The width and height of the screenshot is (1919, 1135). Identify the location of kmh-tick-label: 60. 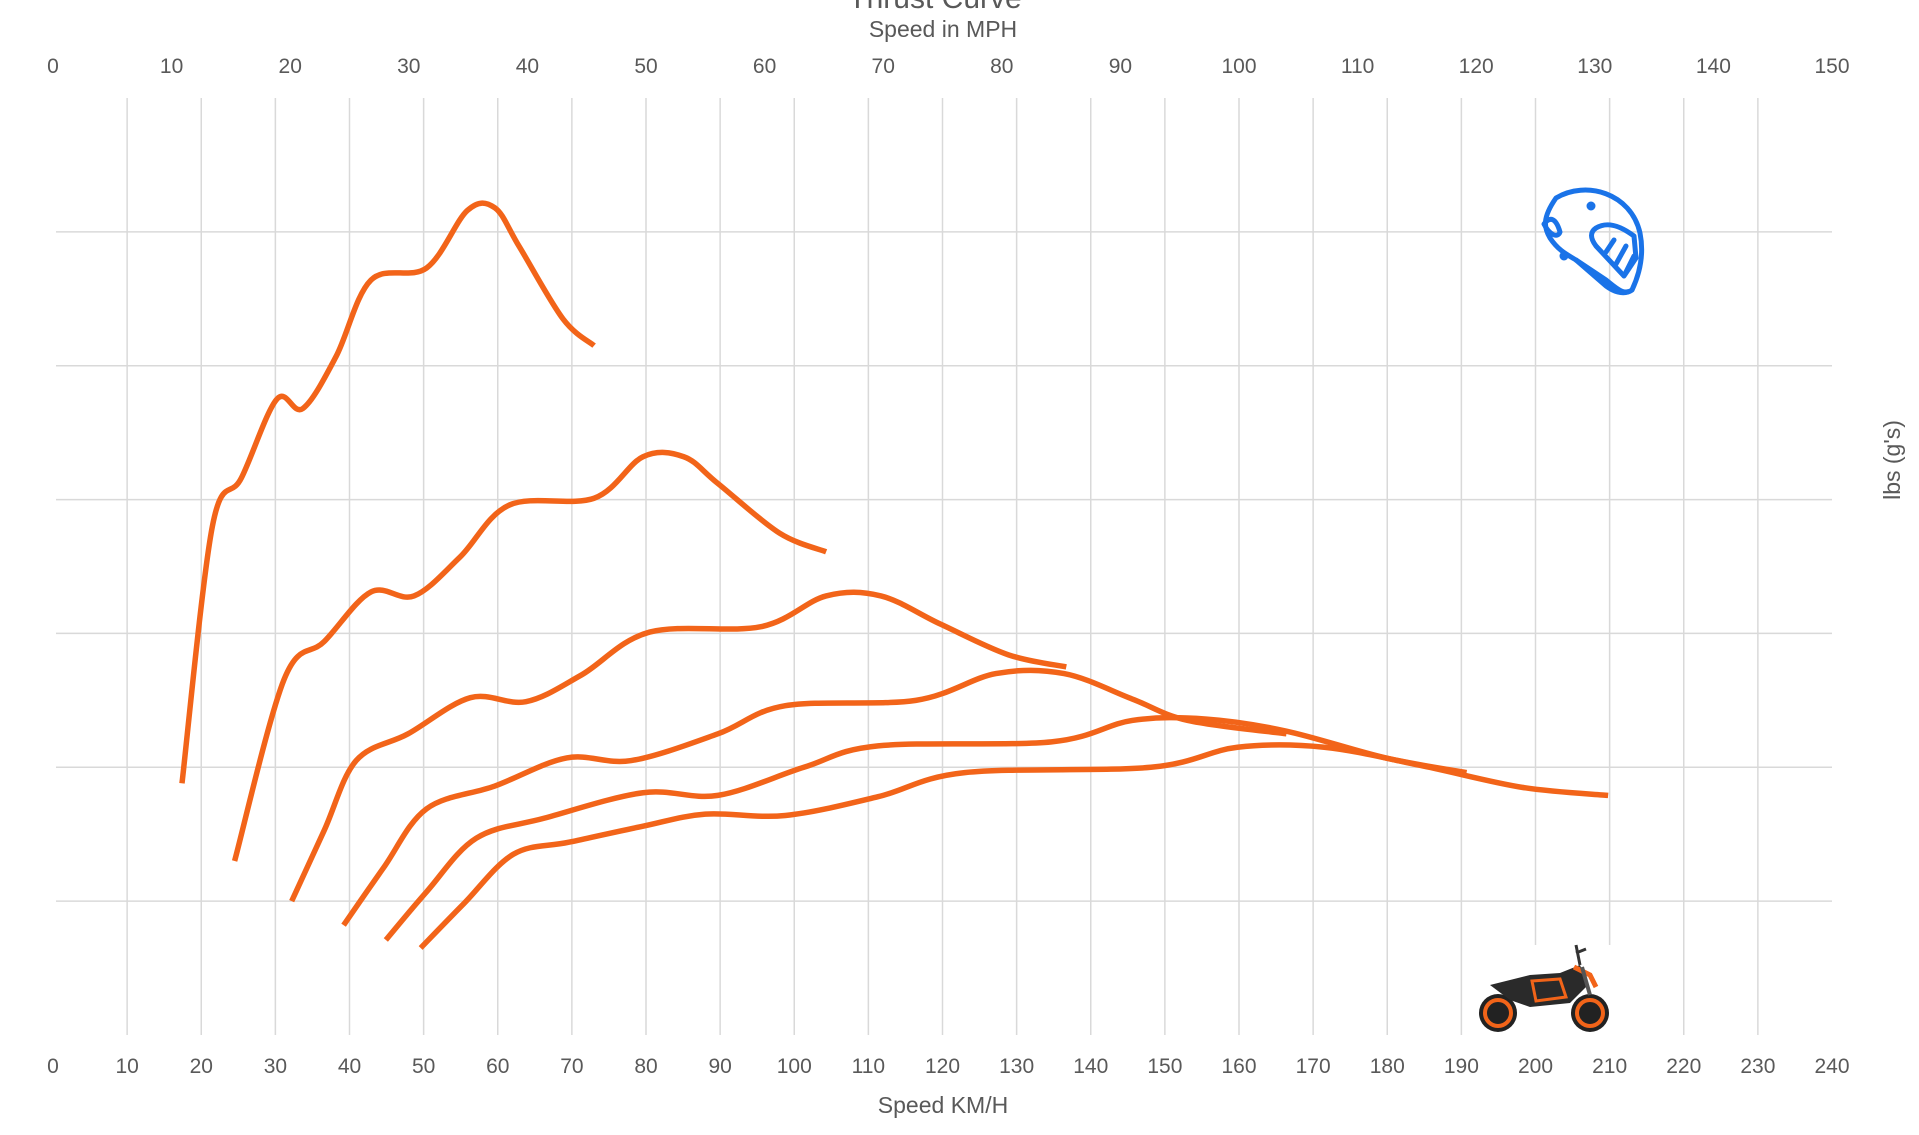
(497, 1066).